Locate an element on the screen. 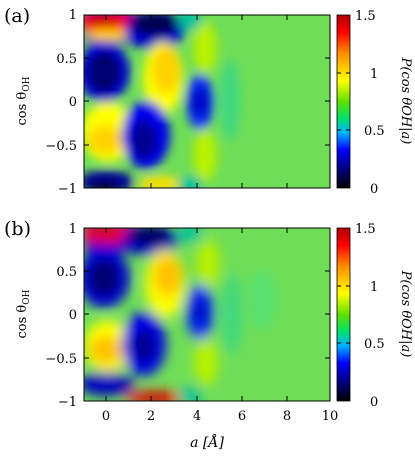 This screenshot has height=460, width=415. colorbar-label-b: P(cos θOH|a) is located at coordinates (405, 314).